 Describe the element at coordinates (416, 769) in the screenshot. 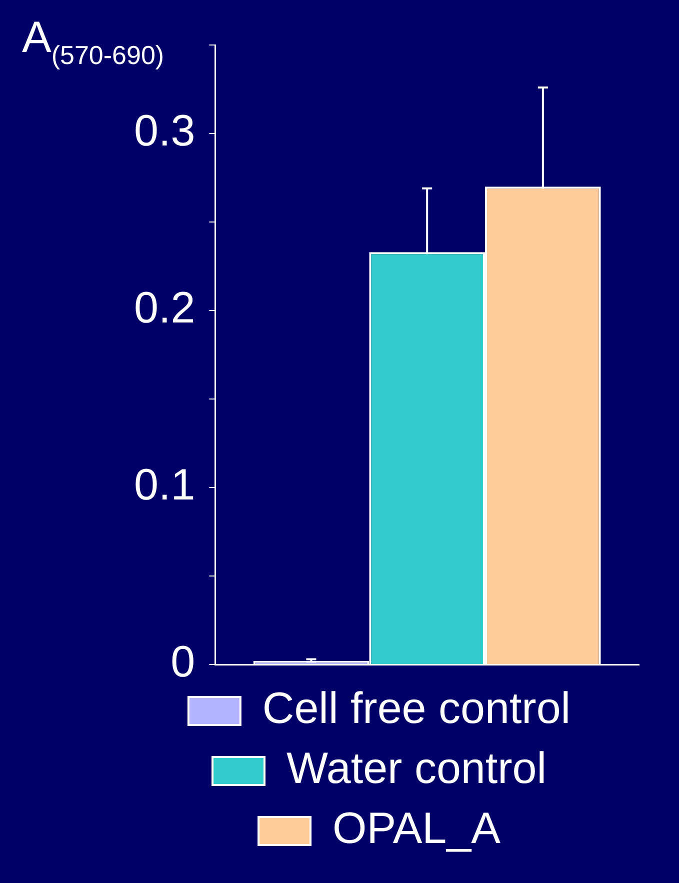

I see `legend-label: Water control` at that location.